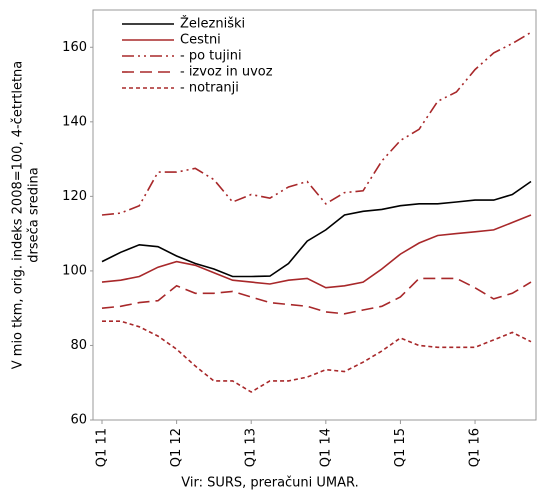  Describe the element at coordinates (74, 196) in the screenshot. I see `y-tick-label: 120` at that location.